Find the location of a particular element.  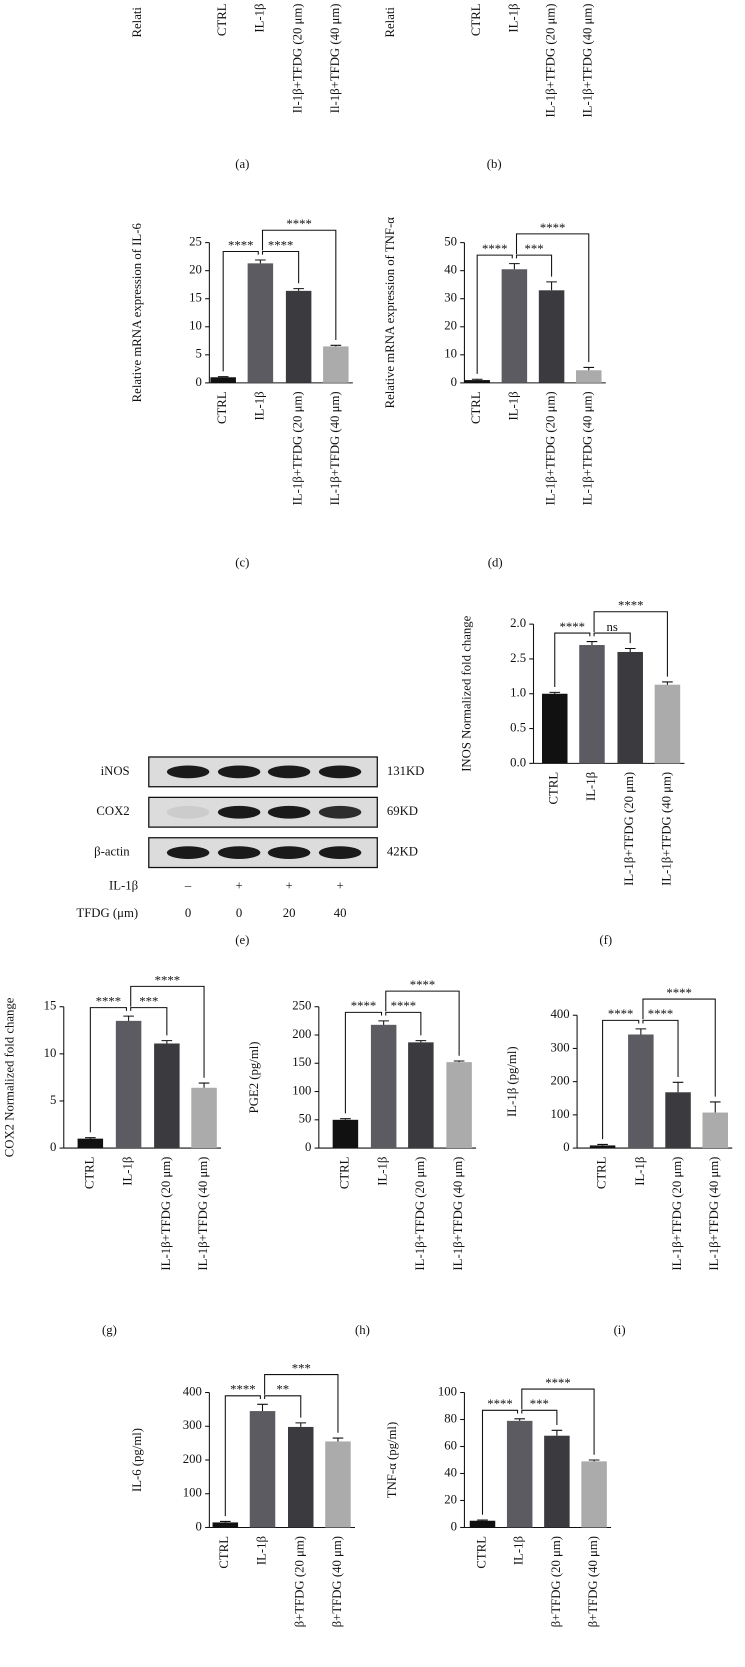

y-tick-label: 80 is located at coordinates (450, 1418).